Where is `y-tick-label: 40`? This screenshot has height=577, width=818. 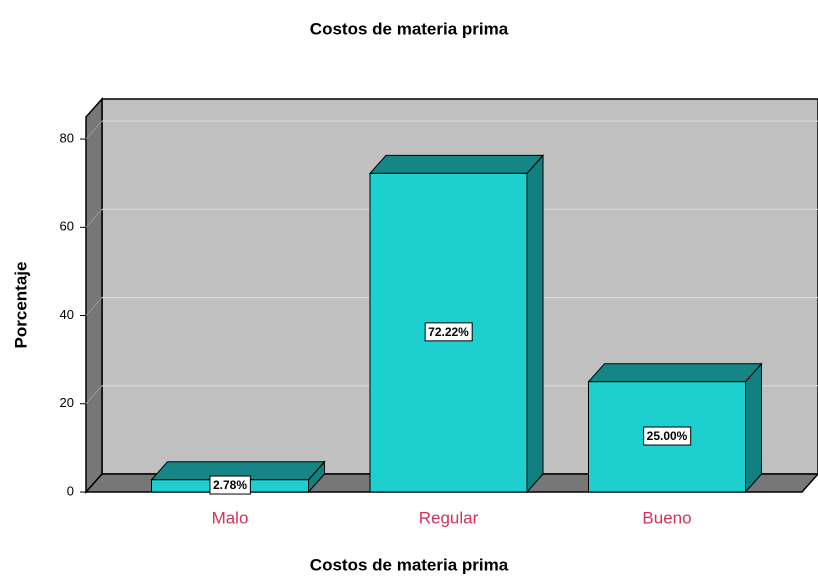 y-tick-label: 40 is located at coordinates (67, 314).